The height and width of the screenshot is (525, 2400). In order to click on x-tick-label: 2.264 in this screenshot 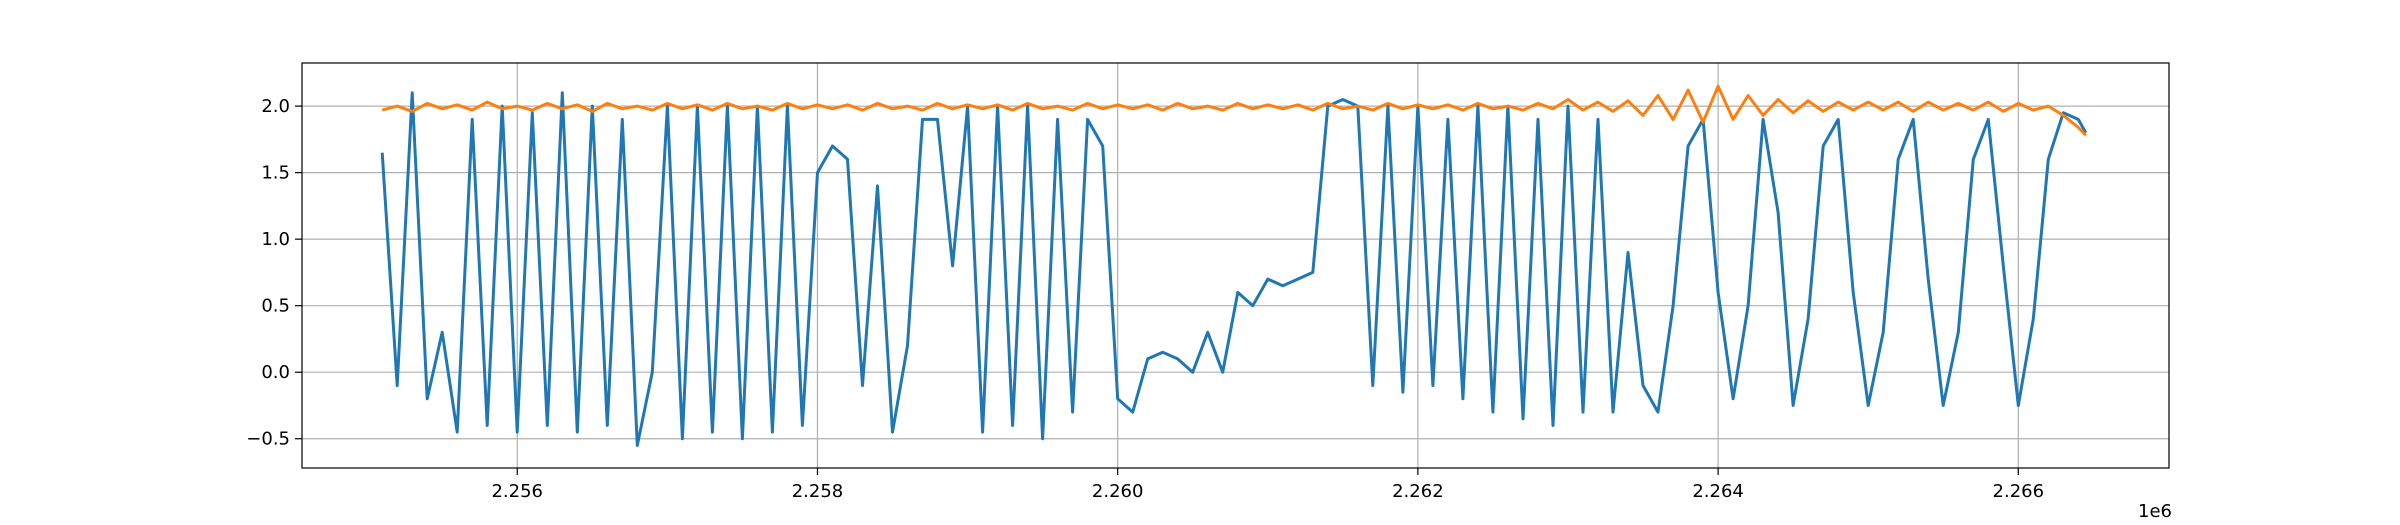, I will do `click(1718, 491)`.